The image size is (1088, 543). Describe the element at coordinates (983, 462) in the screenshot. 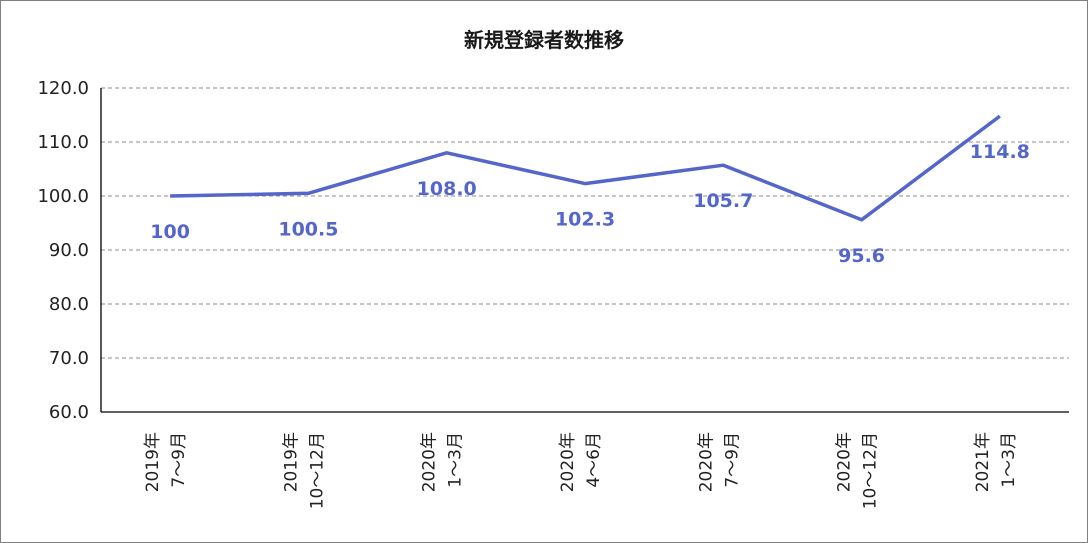

I see `x-category-label-line: 2021年` at that location.